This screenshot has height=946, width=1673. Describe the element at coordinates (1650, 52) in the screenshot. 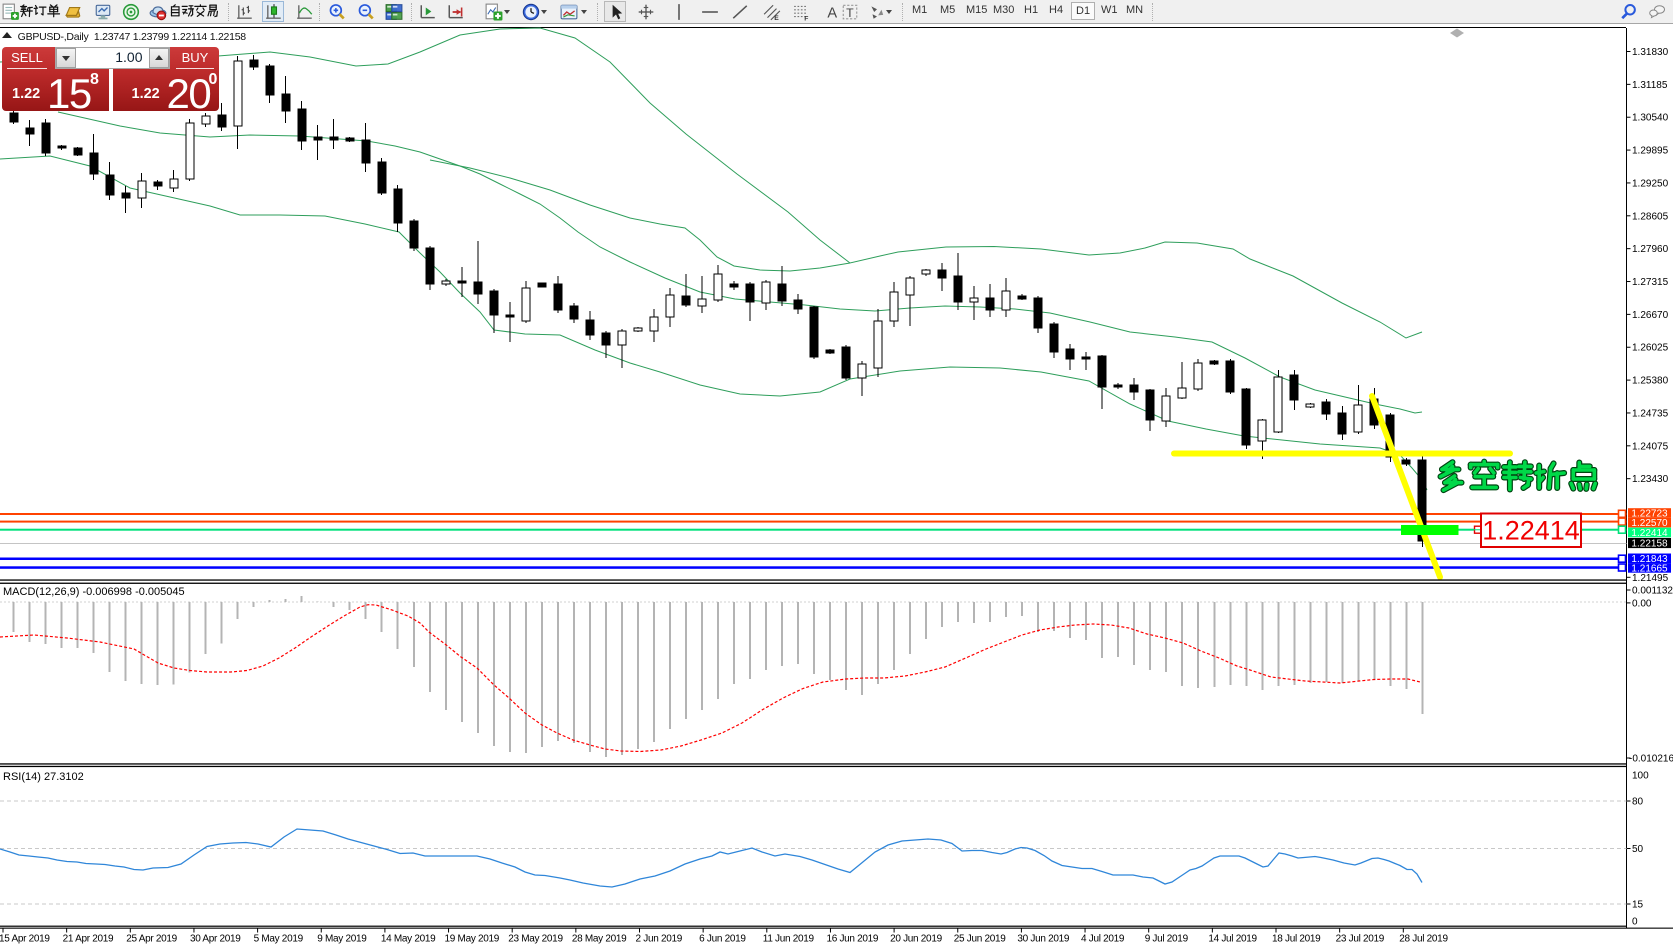

I see `svg-text: 1.31830` at that location.